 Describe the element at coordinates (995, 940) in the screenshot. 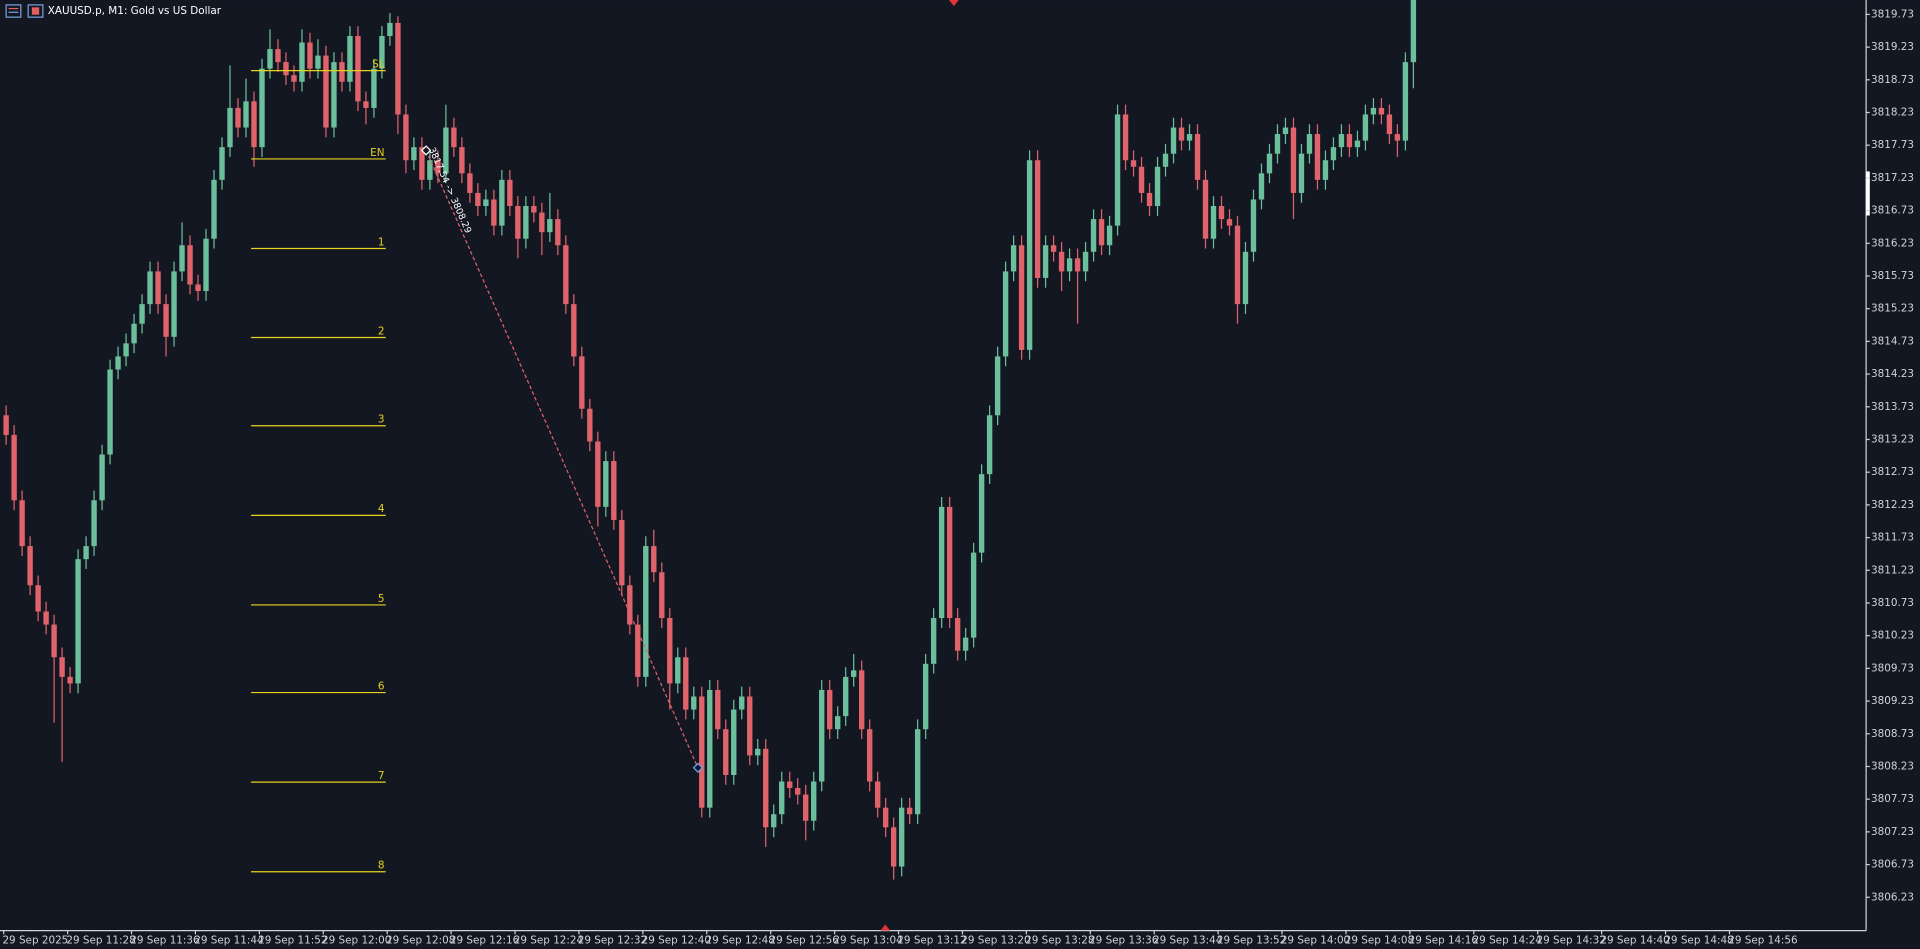

I see `x-tick-label: 29 Sep 13:20` at that location.